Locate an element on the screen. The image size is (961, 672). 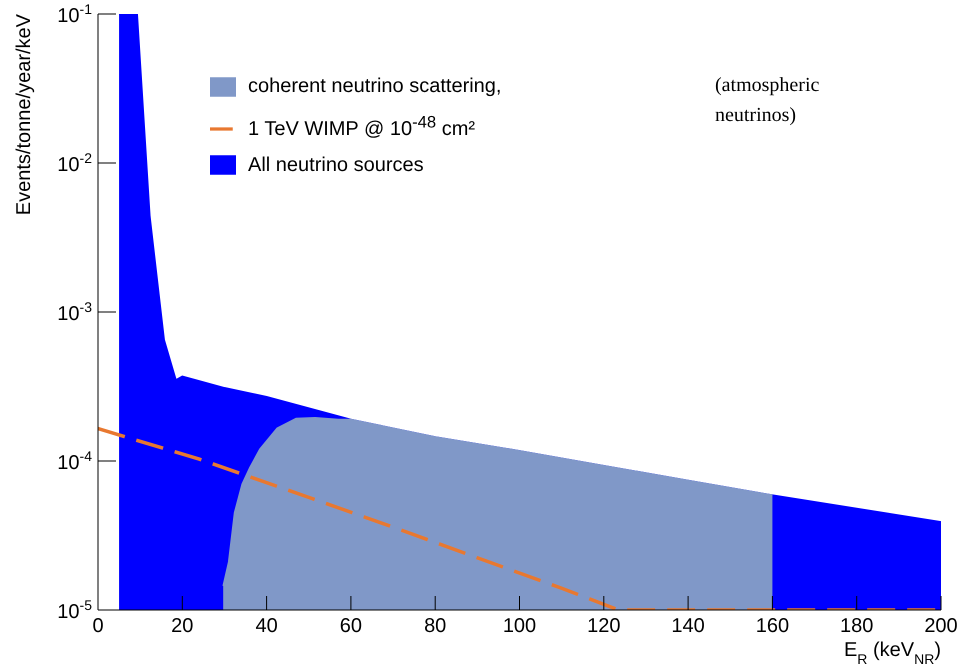
x-tick-label: 80 is located at coordinates (435, 626).